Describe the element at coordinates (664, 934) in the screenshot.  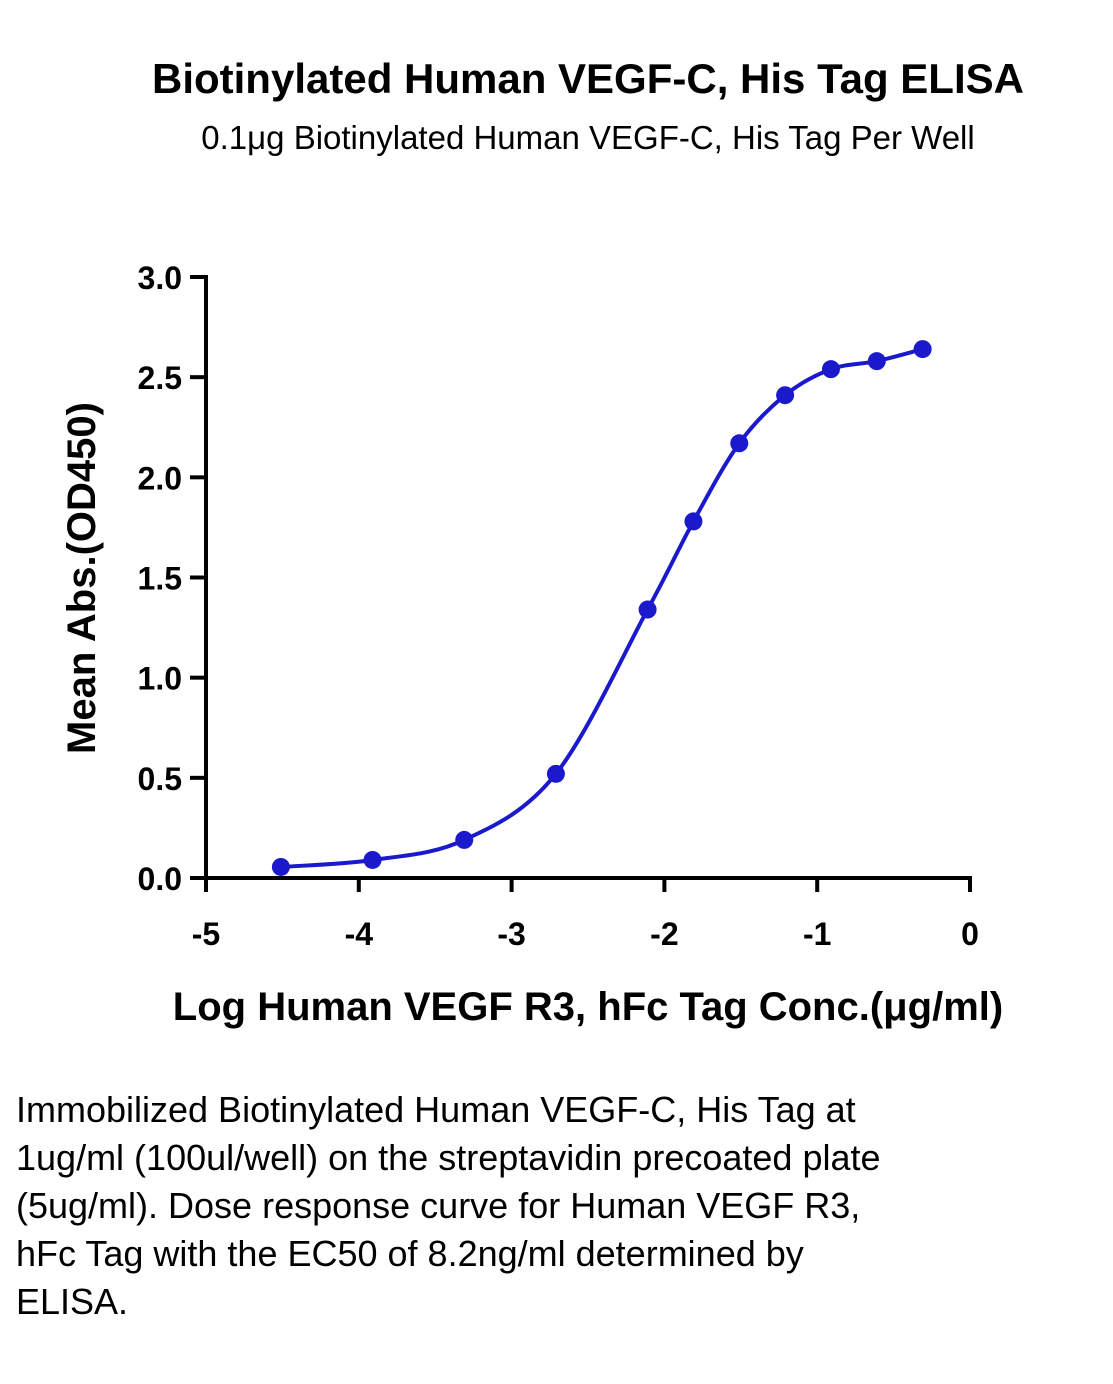
I see `x-tick-label: -2` at that location.